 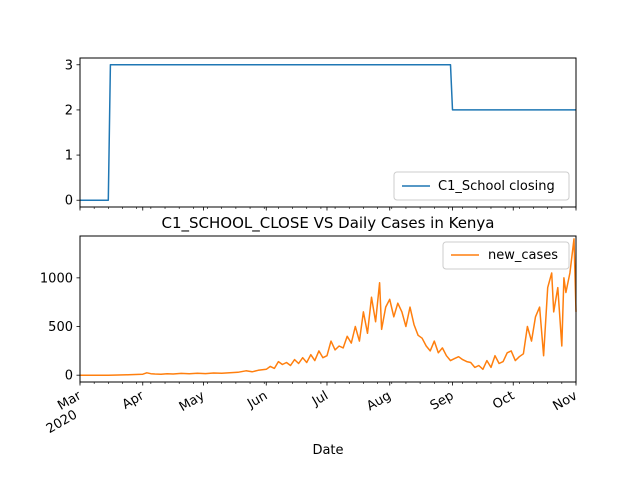 I want to click on top-y-tick-label: 1, so click(x=69, y=156).